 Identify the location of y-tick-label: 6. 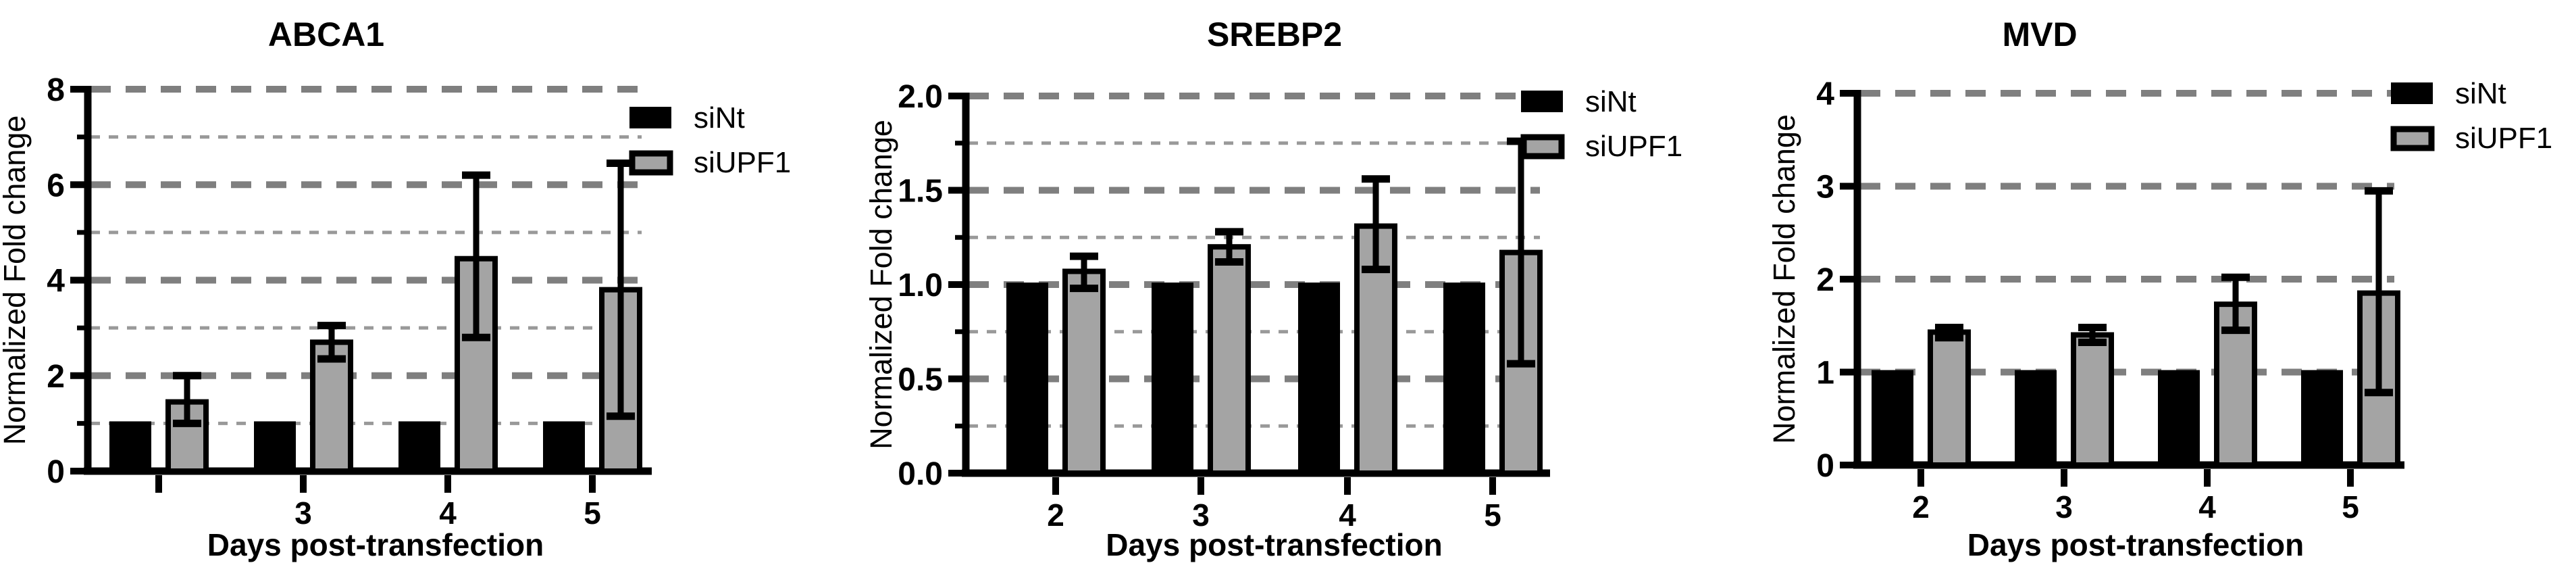
(56, 185).